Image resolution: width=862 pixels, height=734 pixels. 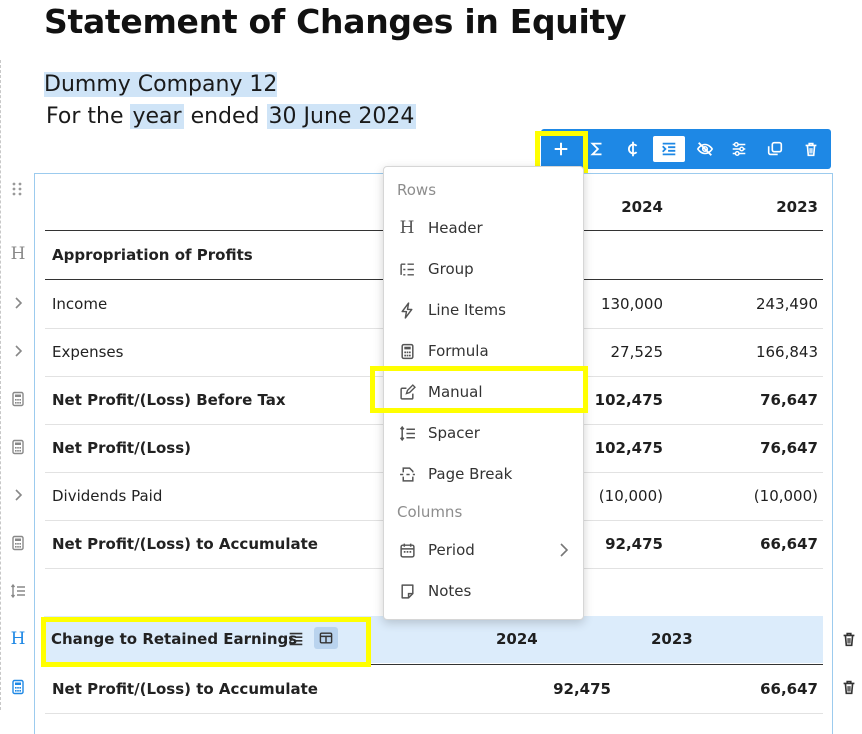 What do you see at coordinates (80, 304) in the screenshot?
I see `row-label: Income` at bounding box center [80, 304].